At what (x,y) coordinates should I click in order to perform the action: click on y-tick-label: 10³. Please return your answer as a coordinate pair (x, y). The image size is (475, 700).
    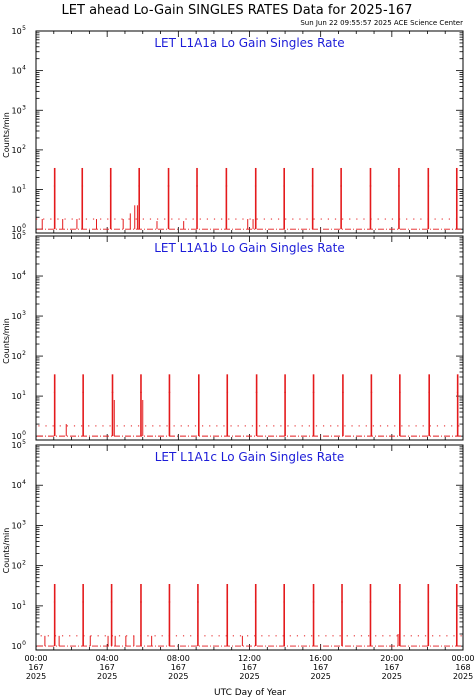
    Looking at the image, I should click on (18, 315).